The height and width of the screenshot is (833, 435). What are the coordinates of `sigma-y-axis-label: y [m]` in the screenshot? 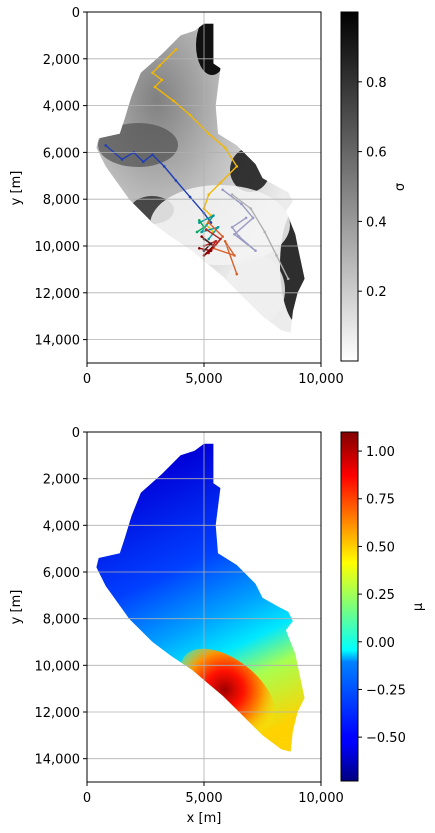 It's located at (16, 188).